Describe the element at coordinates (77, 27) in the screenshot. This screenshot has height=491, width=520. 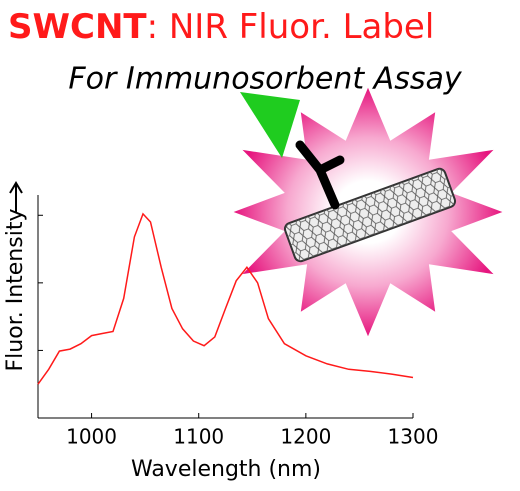
I see `title-bold: SWCNT` at that location.